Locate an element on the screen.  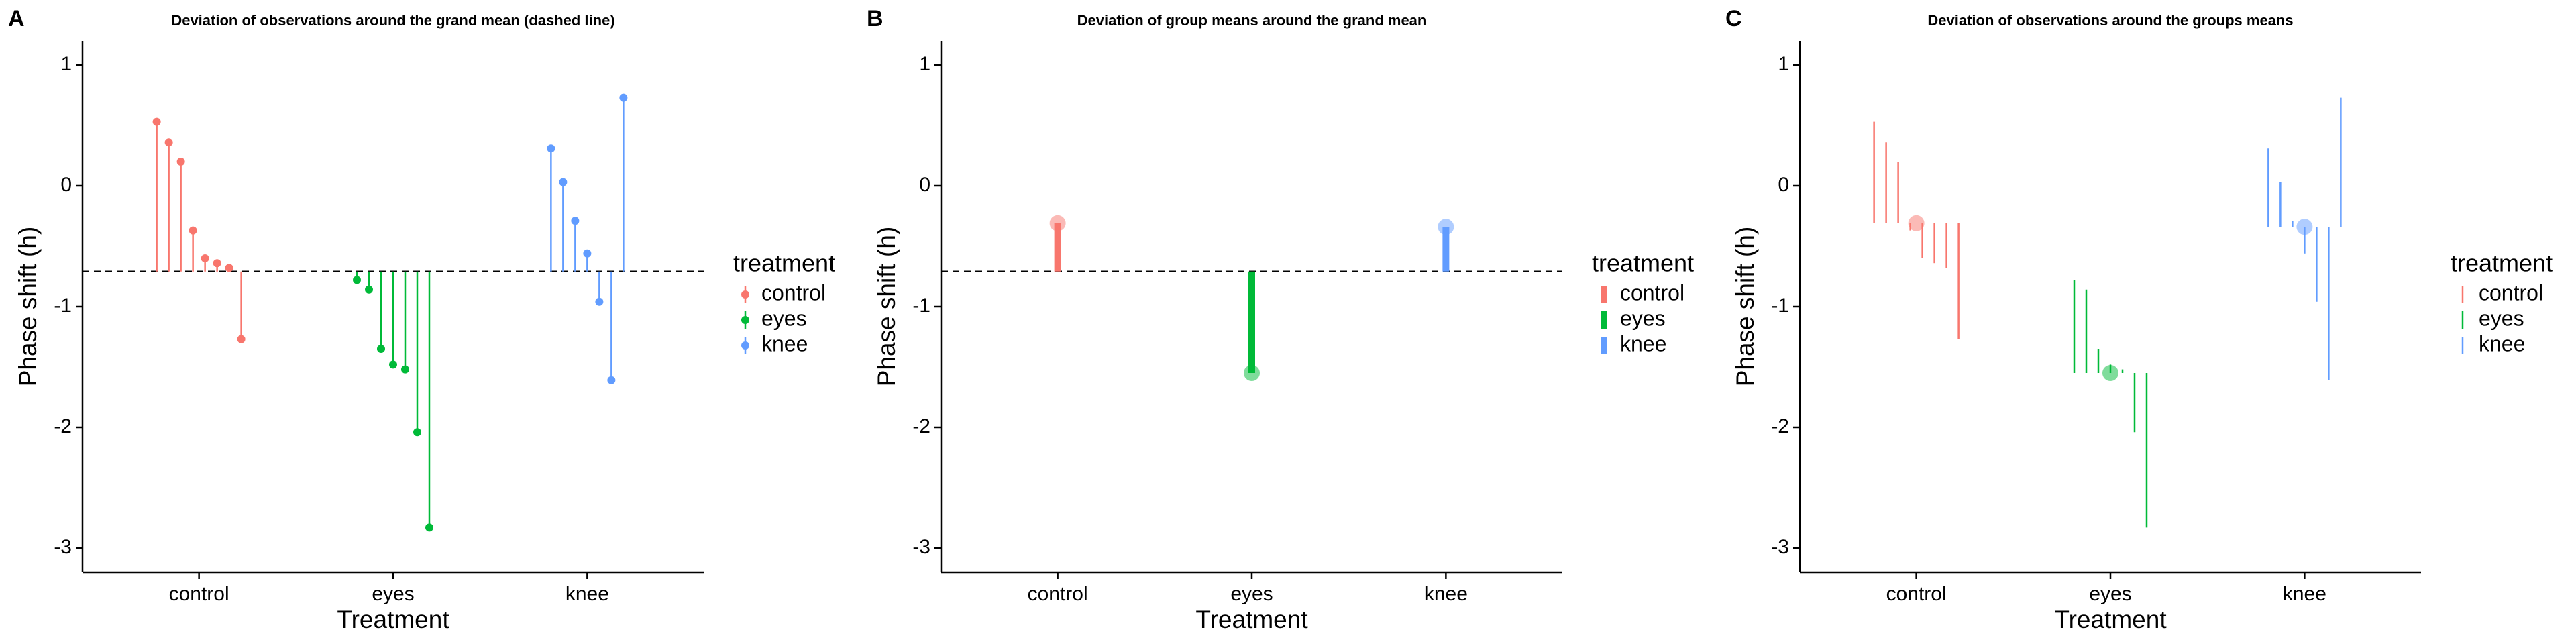
panel-label: B is located at coordinates (875, 19).